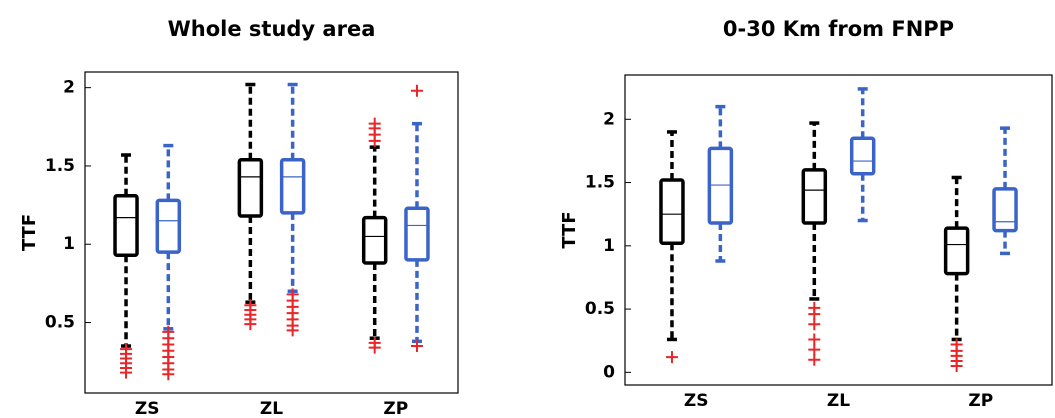  What do you see at coordinates (838, 29) in the screenshot?
I see `chart-title: 0-30 Km from FNPP` at bounding box center [838, 29].